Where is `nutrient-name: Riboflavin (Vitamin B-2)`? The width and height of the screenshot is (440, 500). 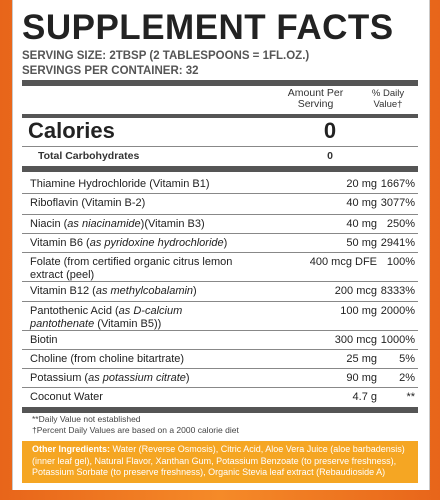
nutrient-name: Riboflavin (Vitamin B-2) is located at coordinates (160, 203).